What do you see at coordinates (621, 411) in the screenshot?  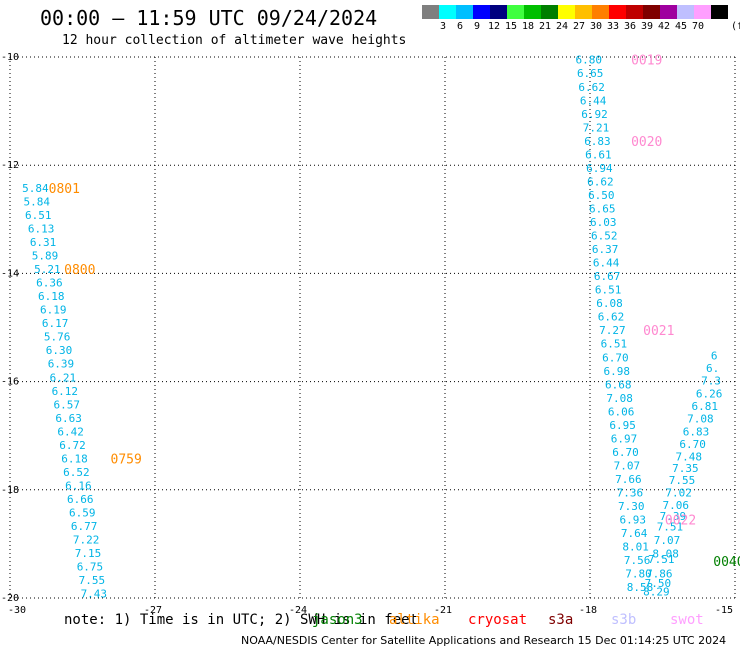 I see `wave-height-value: 6.06` at bounding box center [621, 411].